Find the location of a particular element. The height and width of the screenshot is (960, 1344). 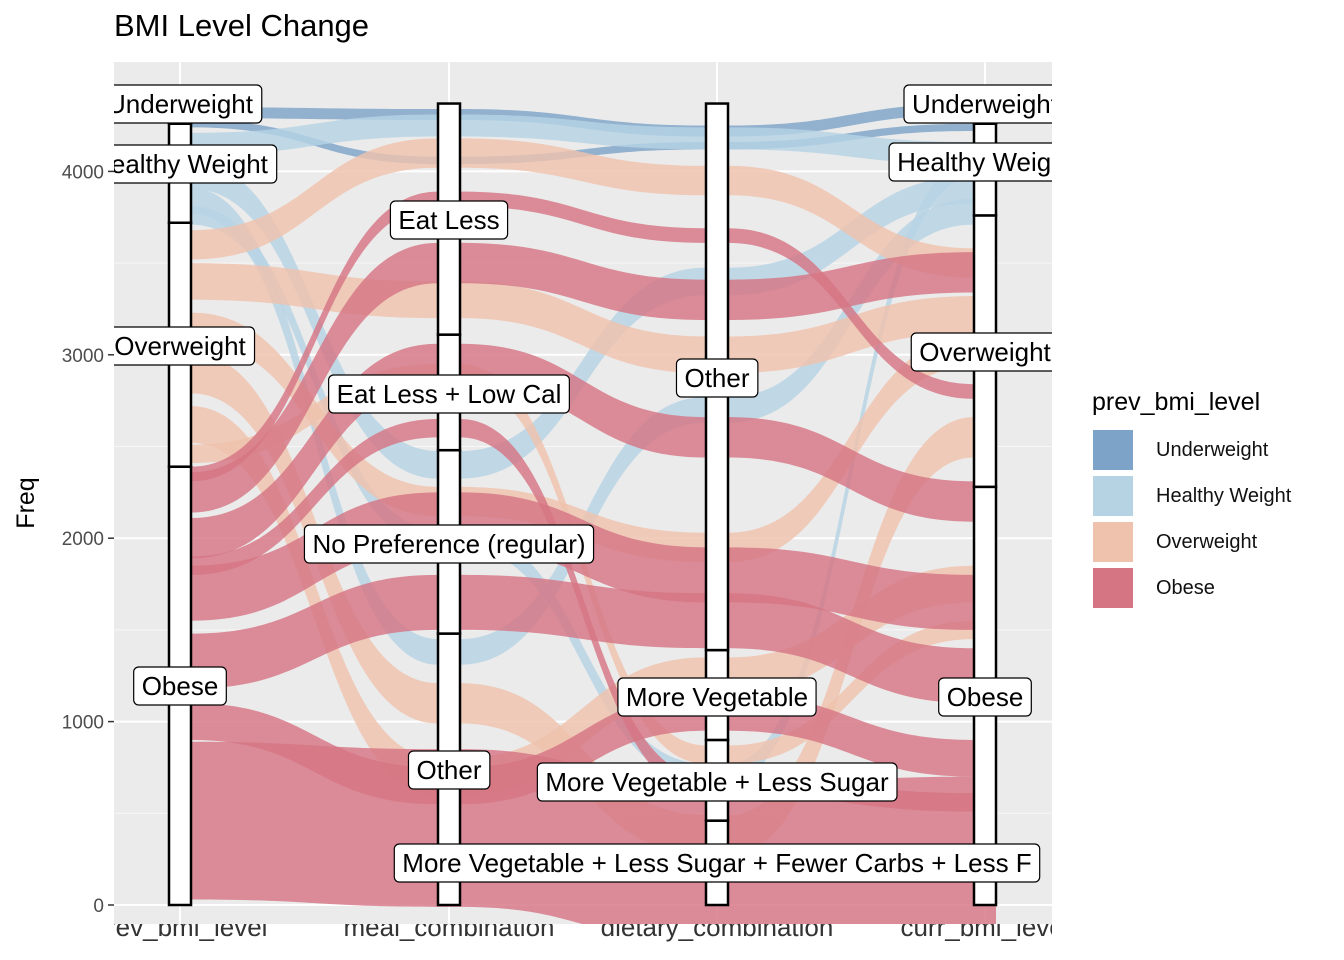

stratum-label-text: More Vegetable + Less Sugar is located at coordinates (717, 782).